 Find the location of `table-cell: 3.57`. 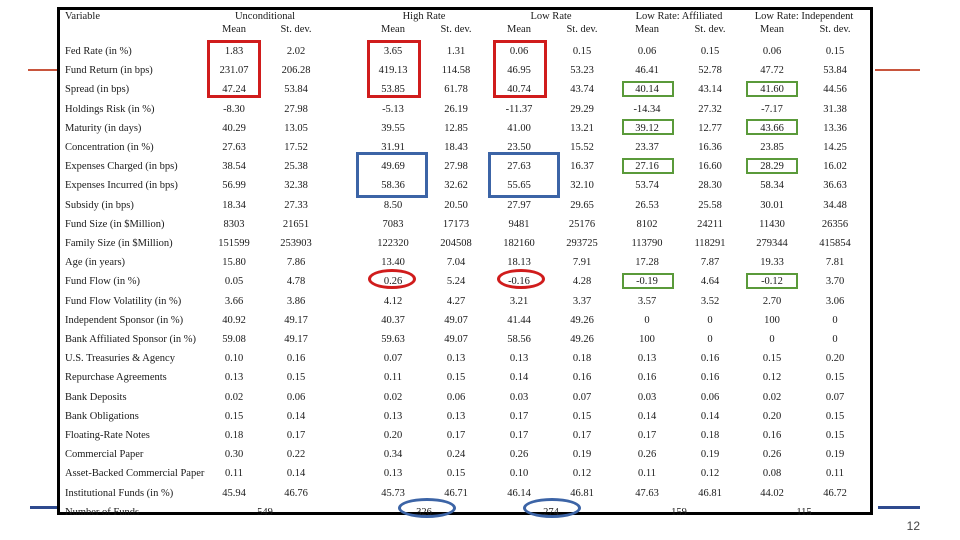

table-cell: 3.57 is located at coordinates (647, 301).